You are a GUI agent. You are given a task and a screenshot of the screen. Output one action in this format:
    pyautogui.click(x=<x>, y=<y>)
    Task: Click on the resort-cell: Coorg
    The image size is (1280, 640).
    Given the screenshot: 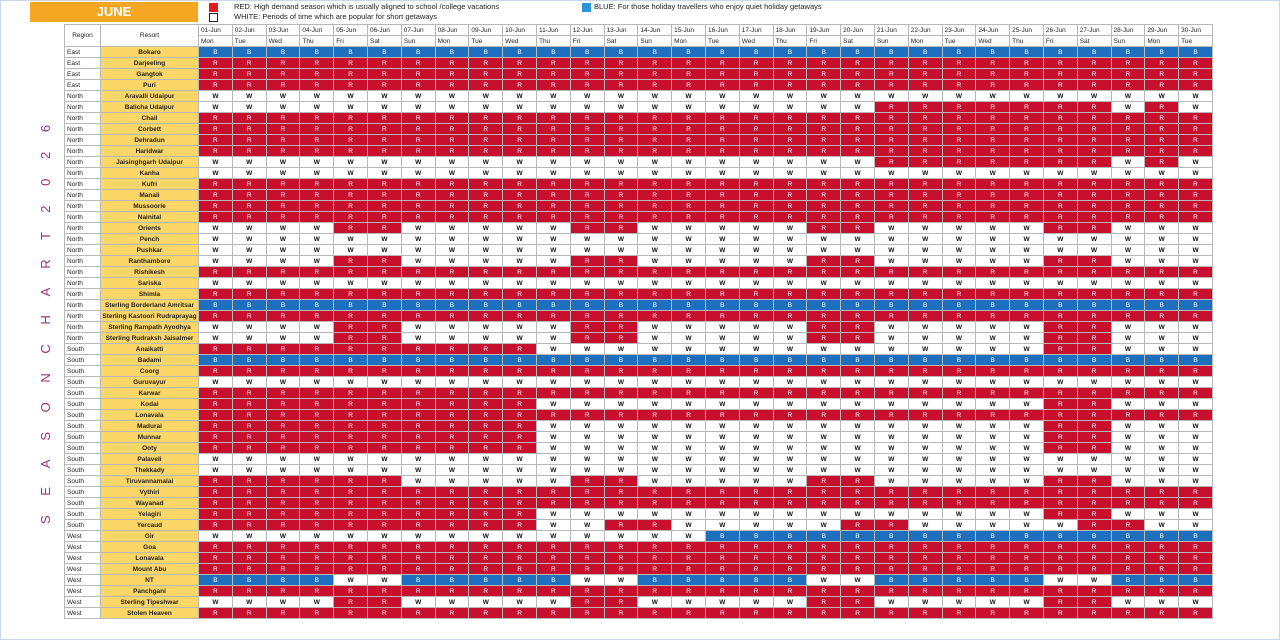 What is the action you would take?
    pyautogui.click(x=149, y=371)
    